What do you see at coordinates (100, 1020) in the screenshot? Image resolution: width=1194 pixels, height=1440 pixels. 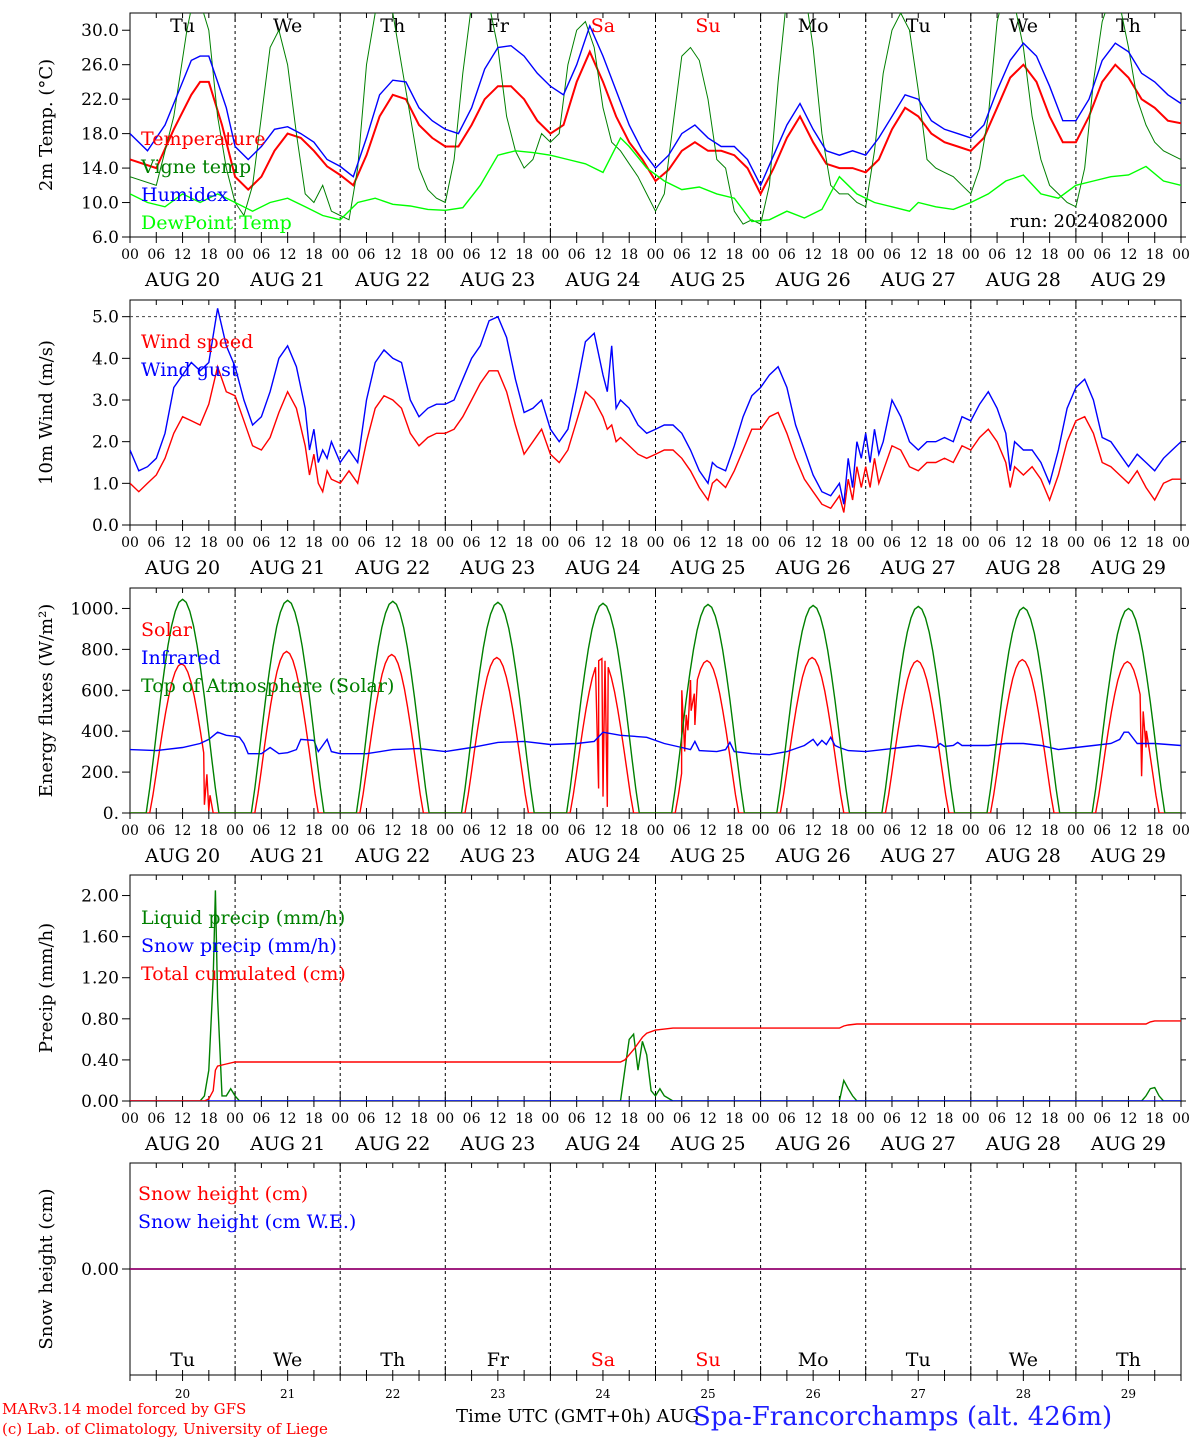 I see `y-tick-label: 0.80` at bounding box center [100, 1020].